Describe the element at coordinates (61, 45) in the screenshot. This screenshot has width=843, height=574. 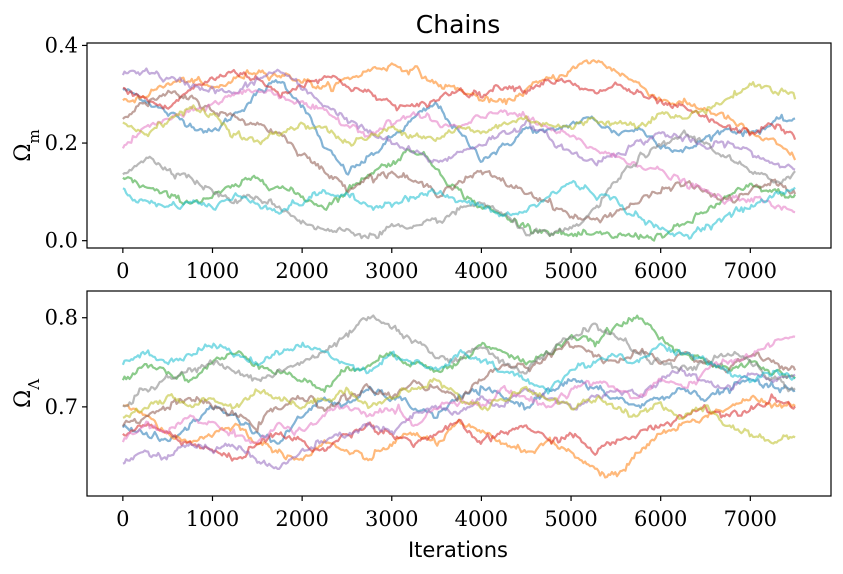
I see `y-tick-label: 0.4` at that location.